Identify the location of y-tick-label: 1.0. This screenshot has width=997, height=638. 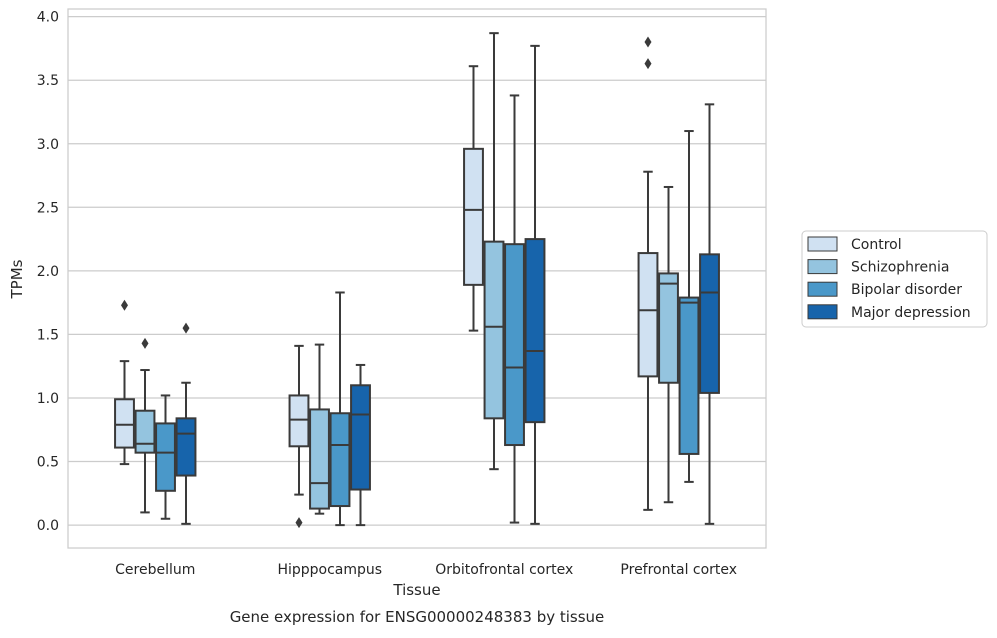
(48, 399).